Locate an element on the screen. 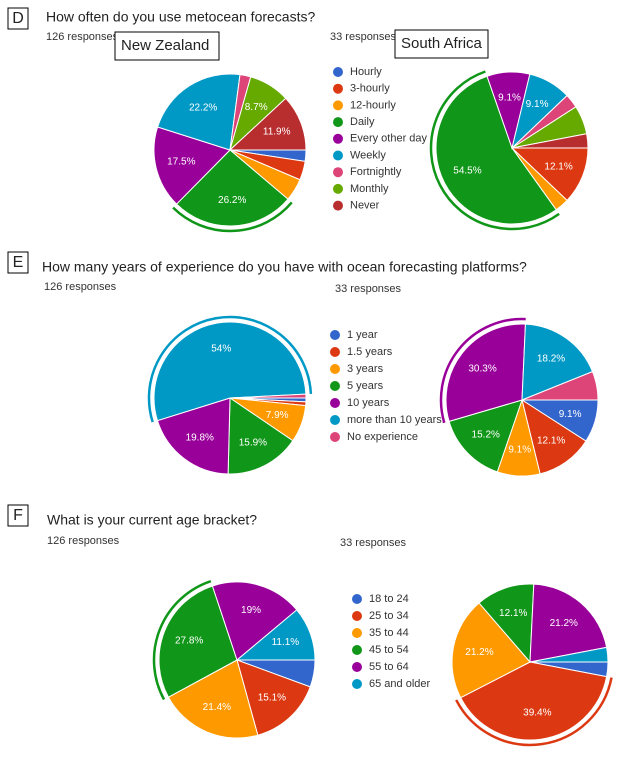  slice-label: 39.4% is located at coordinates (537, 713).